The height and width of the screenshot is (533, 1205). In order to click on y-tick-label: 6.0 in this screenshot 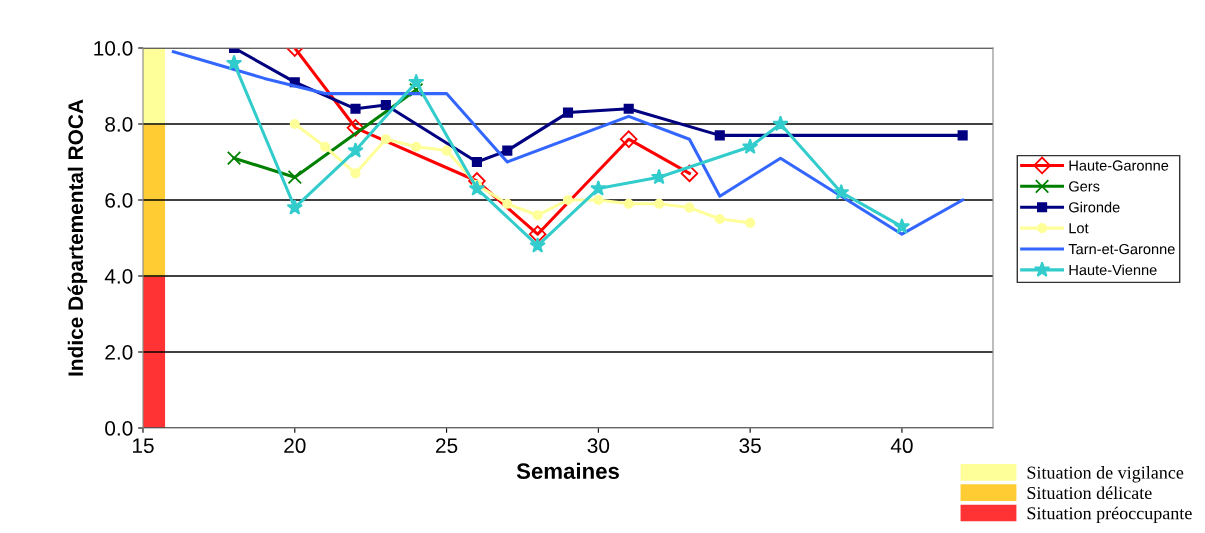, I will do `click(119, 200)`.